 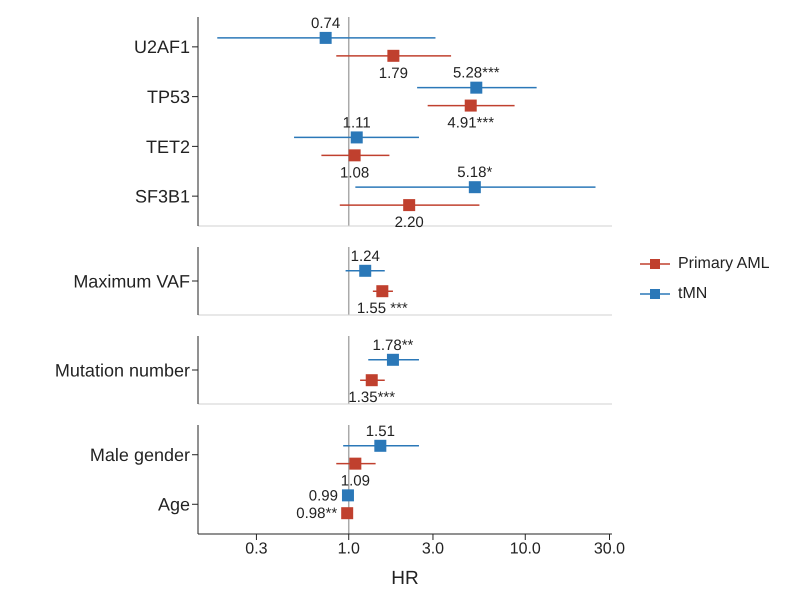 I want to click on y-tick-label: U2AF1, so click(x=162, y=47).